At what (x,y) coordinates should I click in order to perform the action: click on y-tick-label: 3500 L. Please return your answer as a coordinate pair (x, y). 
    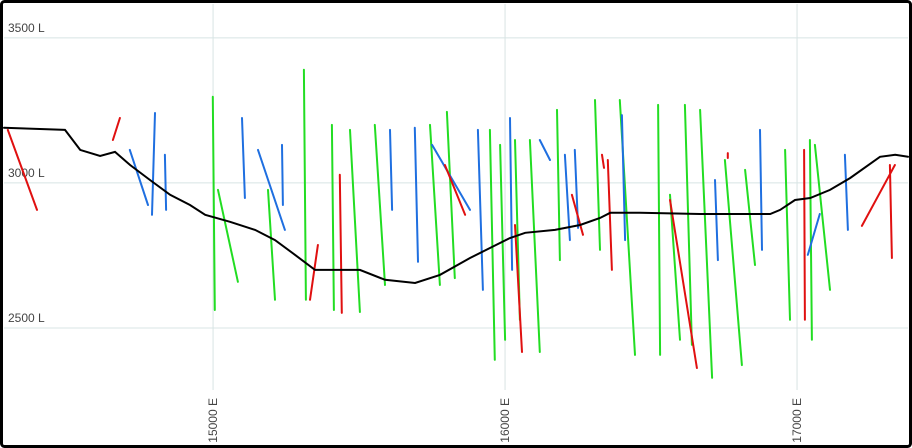
    Looking at the image, I should click on (26, 28).